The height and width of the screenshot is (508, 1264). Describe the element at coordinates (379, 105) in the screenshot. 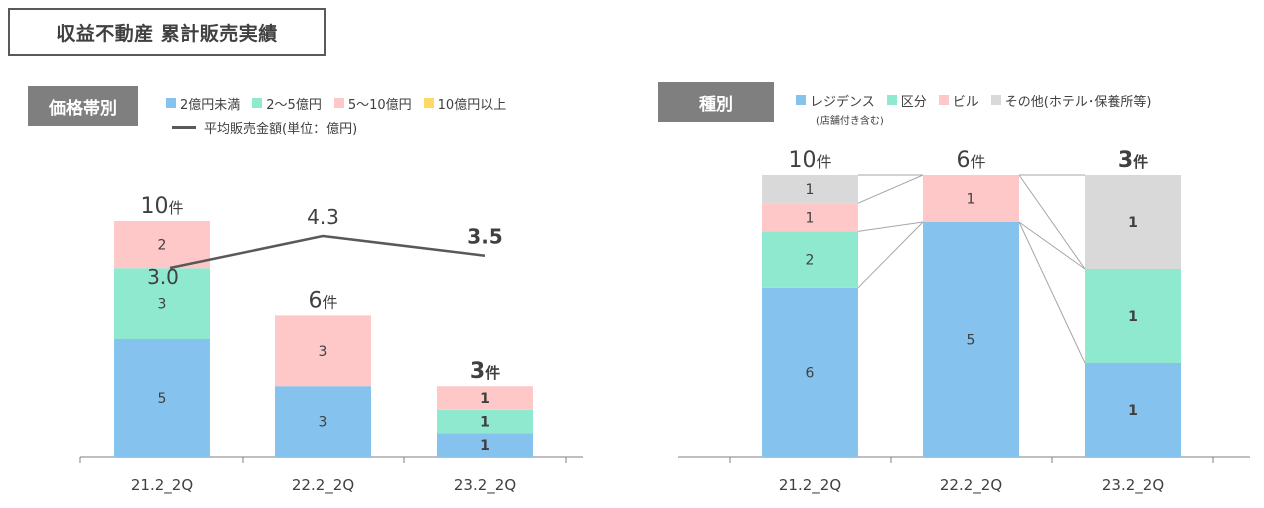

I see `legend-label: 5～10億円` at that location.